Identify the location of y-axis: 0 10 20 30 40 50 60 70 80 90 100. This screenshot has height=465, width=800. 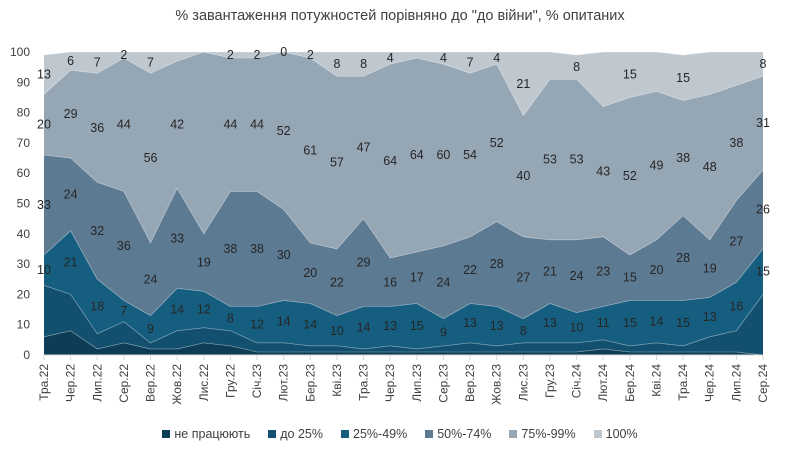
(20, 203).